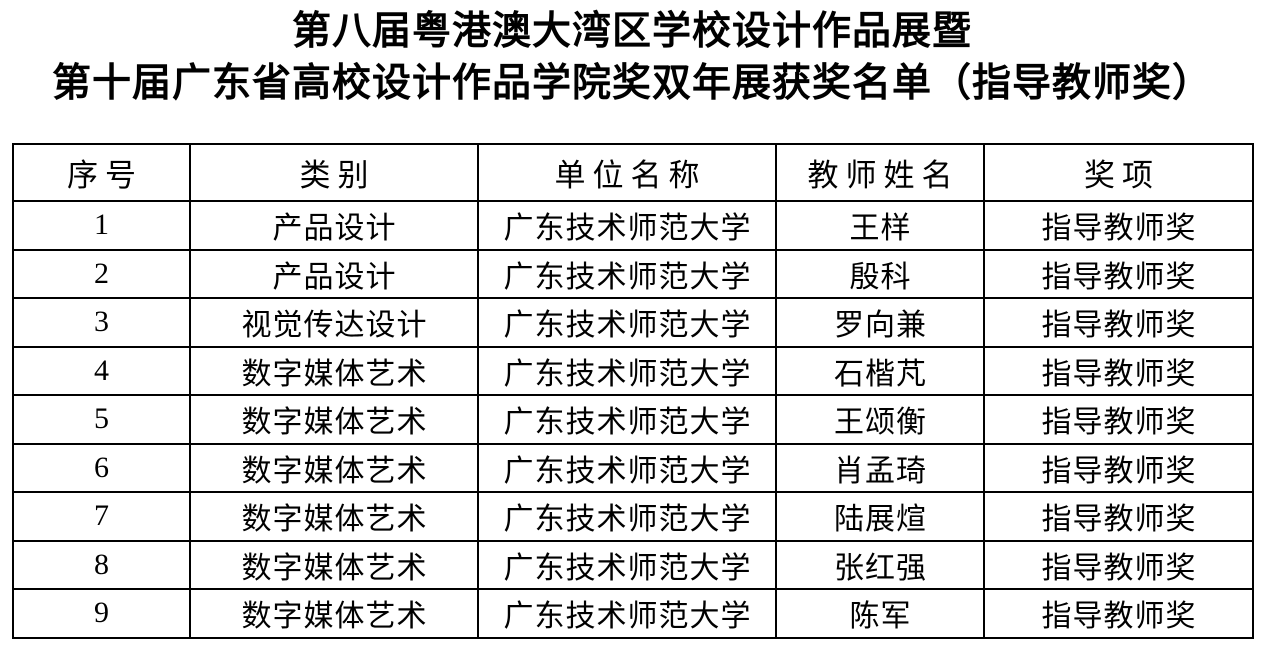 The width and height of the screenshot is (1264, 669). What do you see at coordinates (880, 172) in the screenshot?
I see `column-header-teacher-name: 教师姓名` at bounding box center [880, 172].